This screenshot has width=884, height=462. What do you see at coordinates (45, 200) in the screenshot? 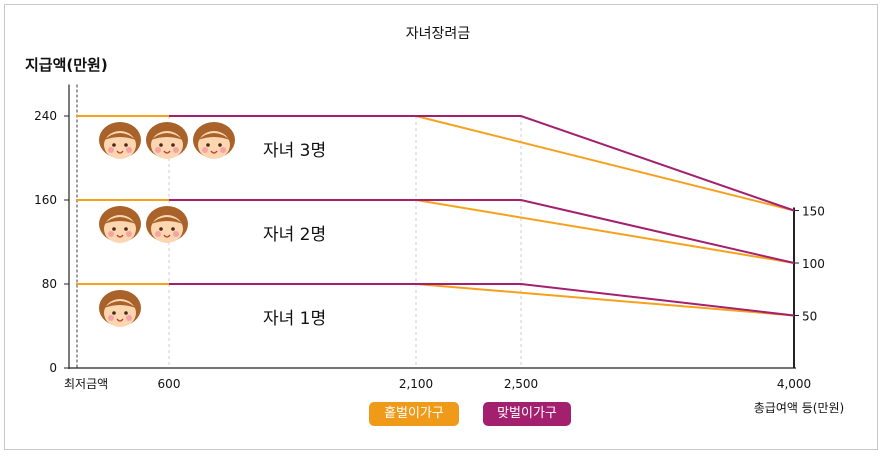
I see `y-tick-label-160: 160` at bounding box center [45, 200].